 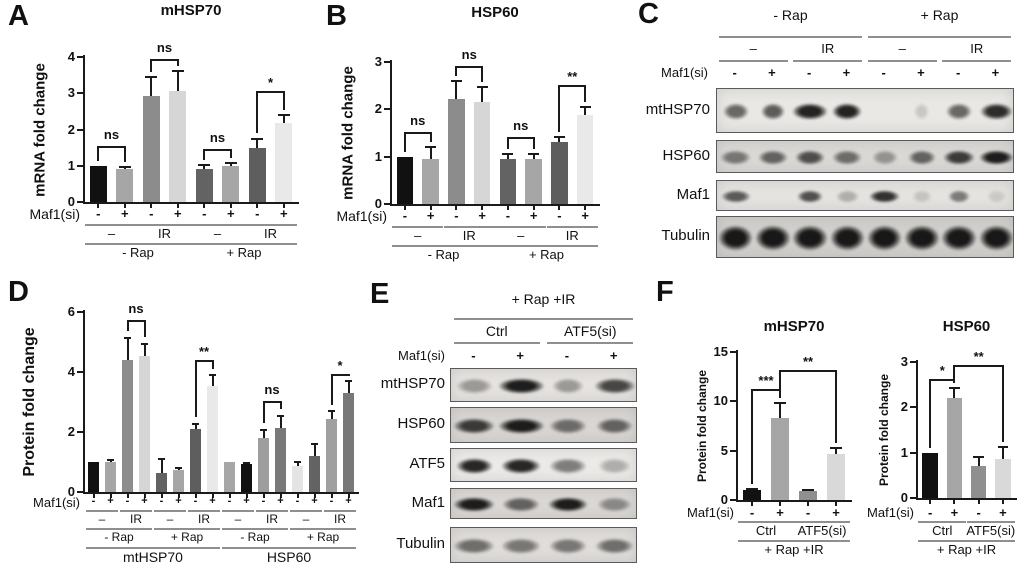 I want to click on chart-title: mHSP70, so click(x=191, y=10).